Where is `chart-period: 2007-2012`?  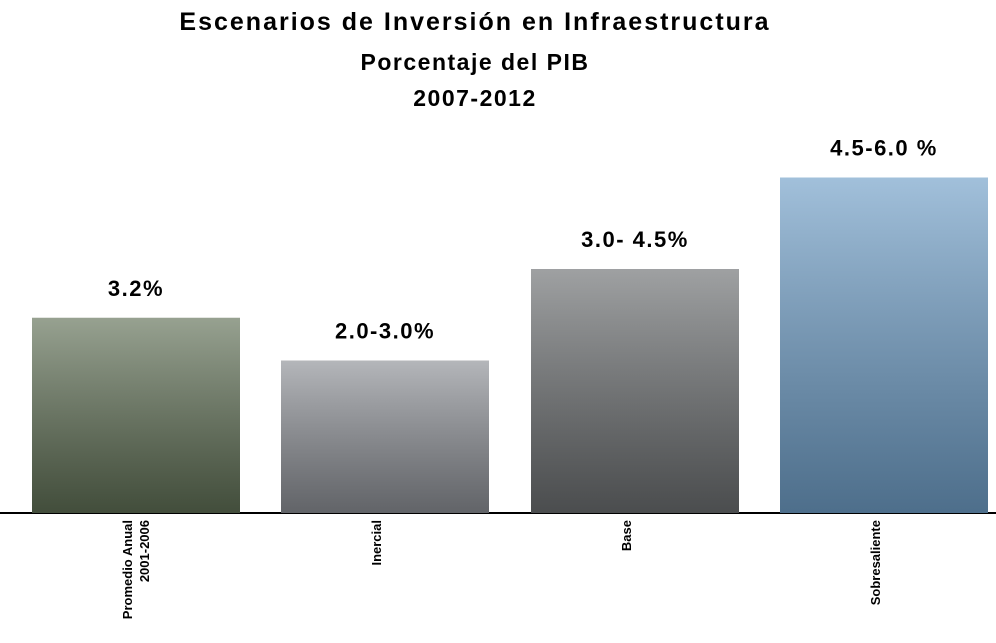
chart-period: 2007-2012 is located at coordinates (475, 98).